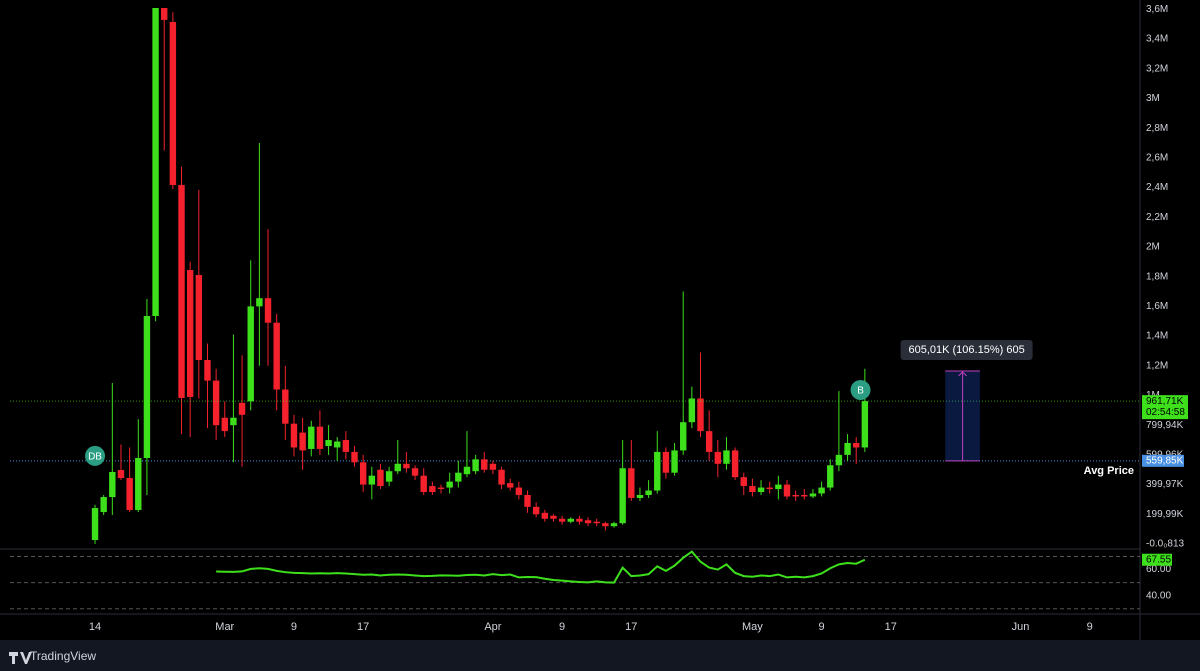 The width and height of the screenshot is (1200, 671). I want to click on indicator-value-tag, so click(1157, 559).